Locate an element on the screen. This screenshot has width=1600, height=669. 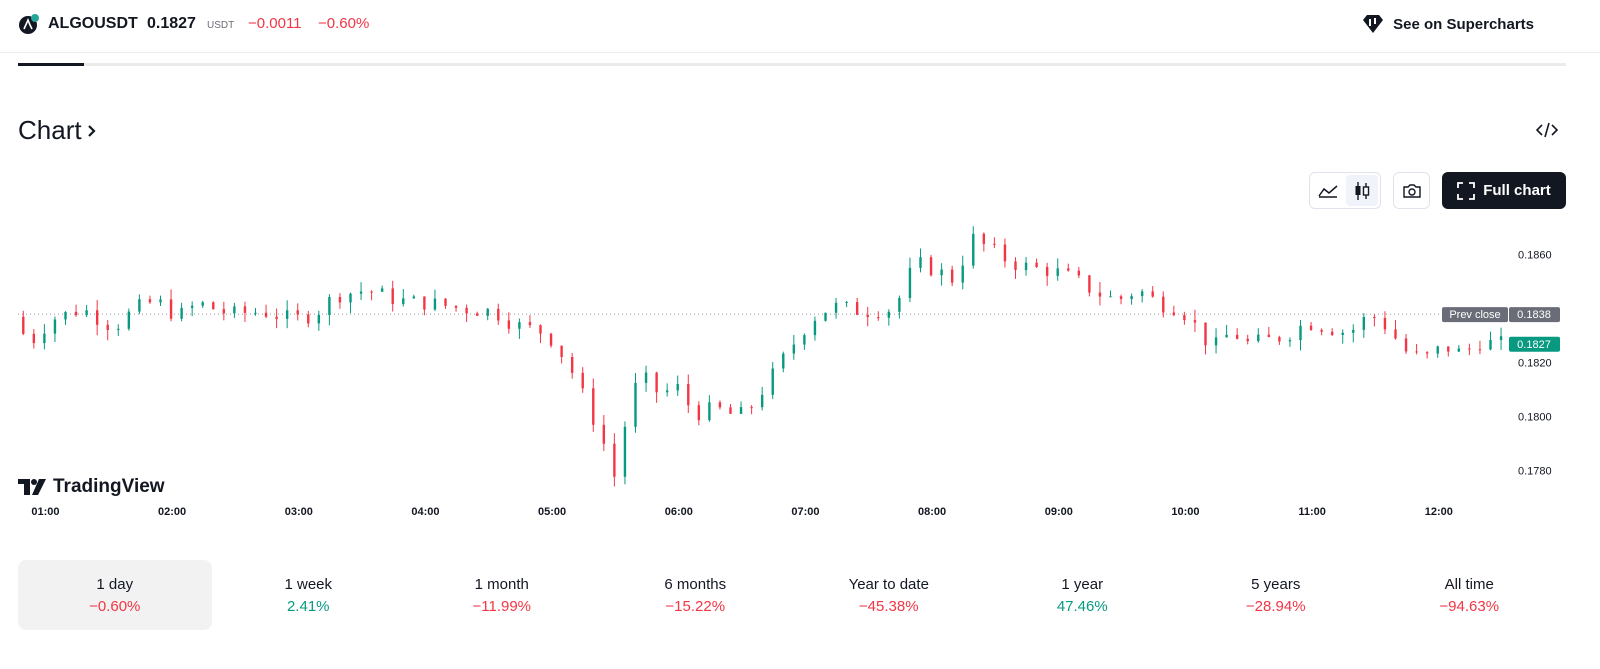
area-chart-button is located at coordinates (1328, 190).